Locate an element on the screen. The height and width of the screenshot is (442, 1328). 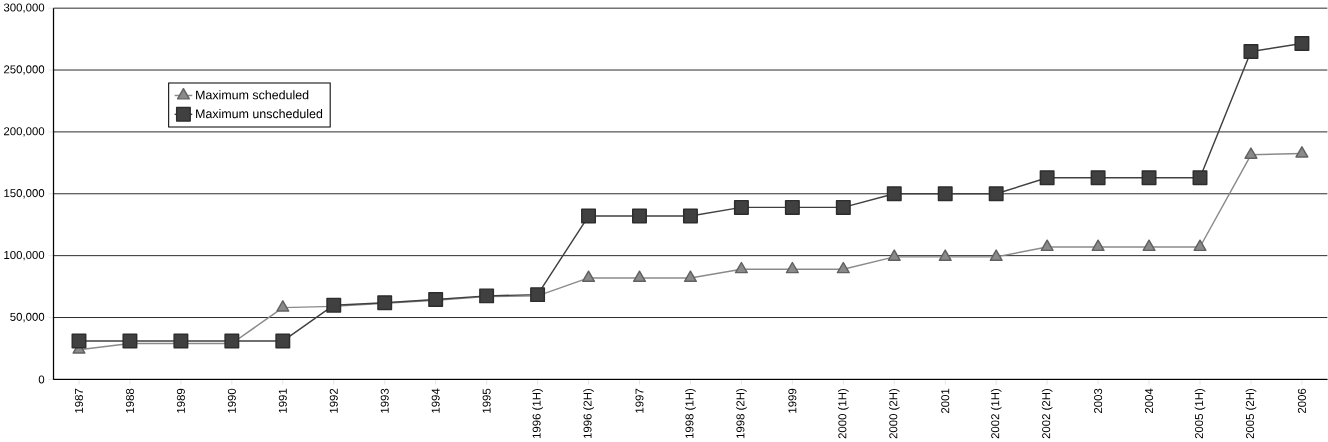
x-tick-label: 1987 is located at coordinates (79, 400).